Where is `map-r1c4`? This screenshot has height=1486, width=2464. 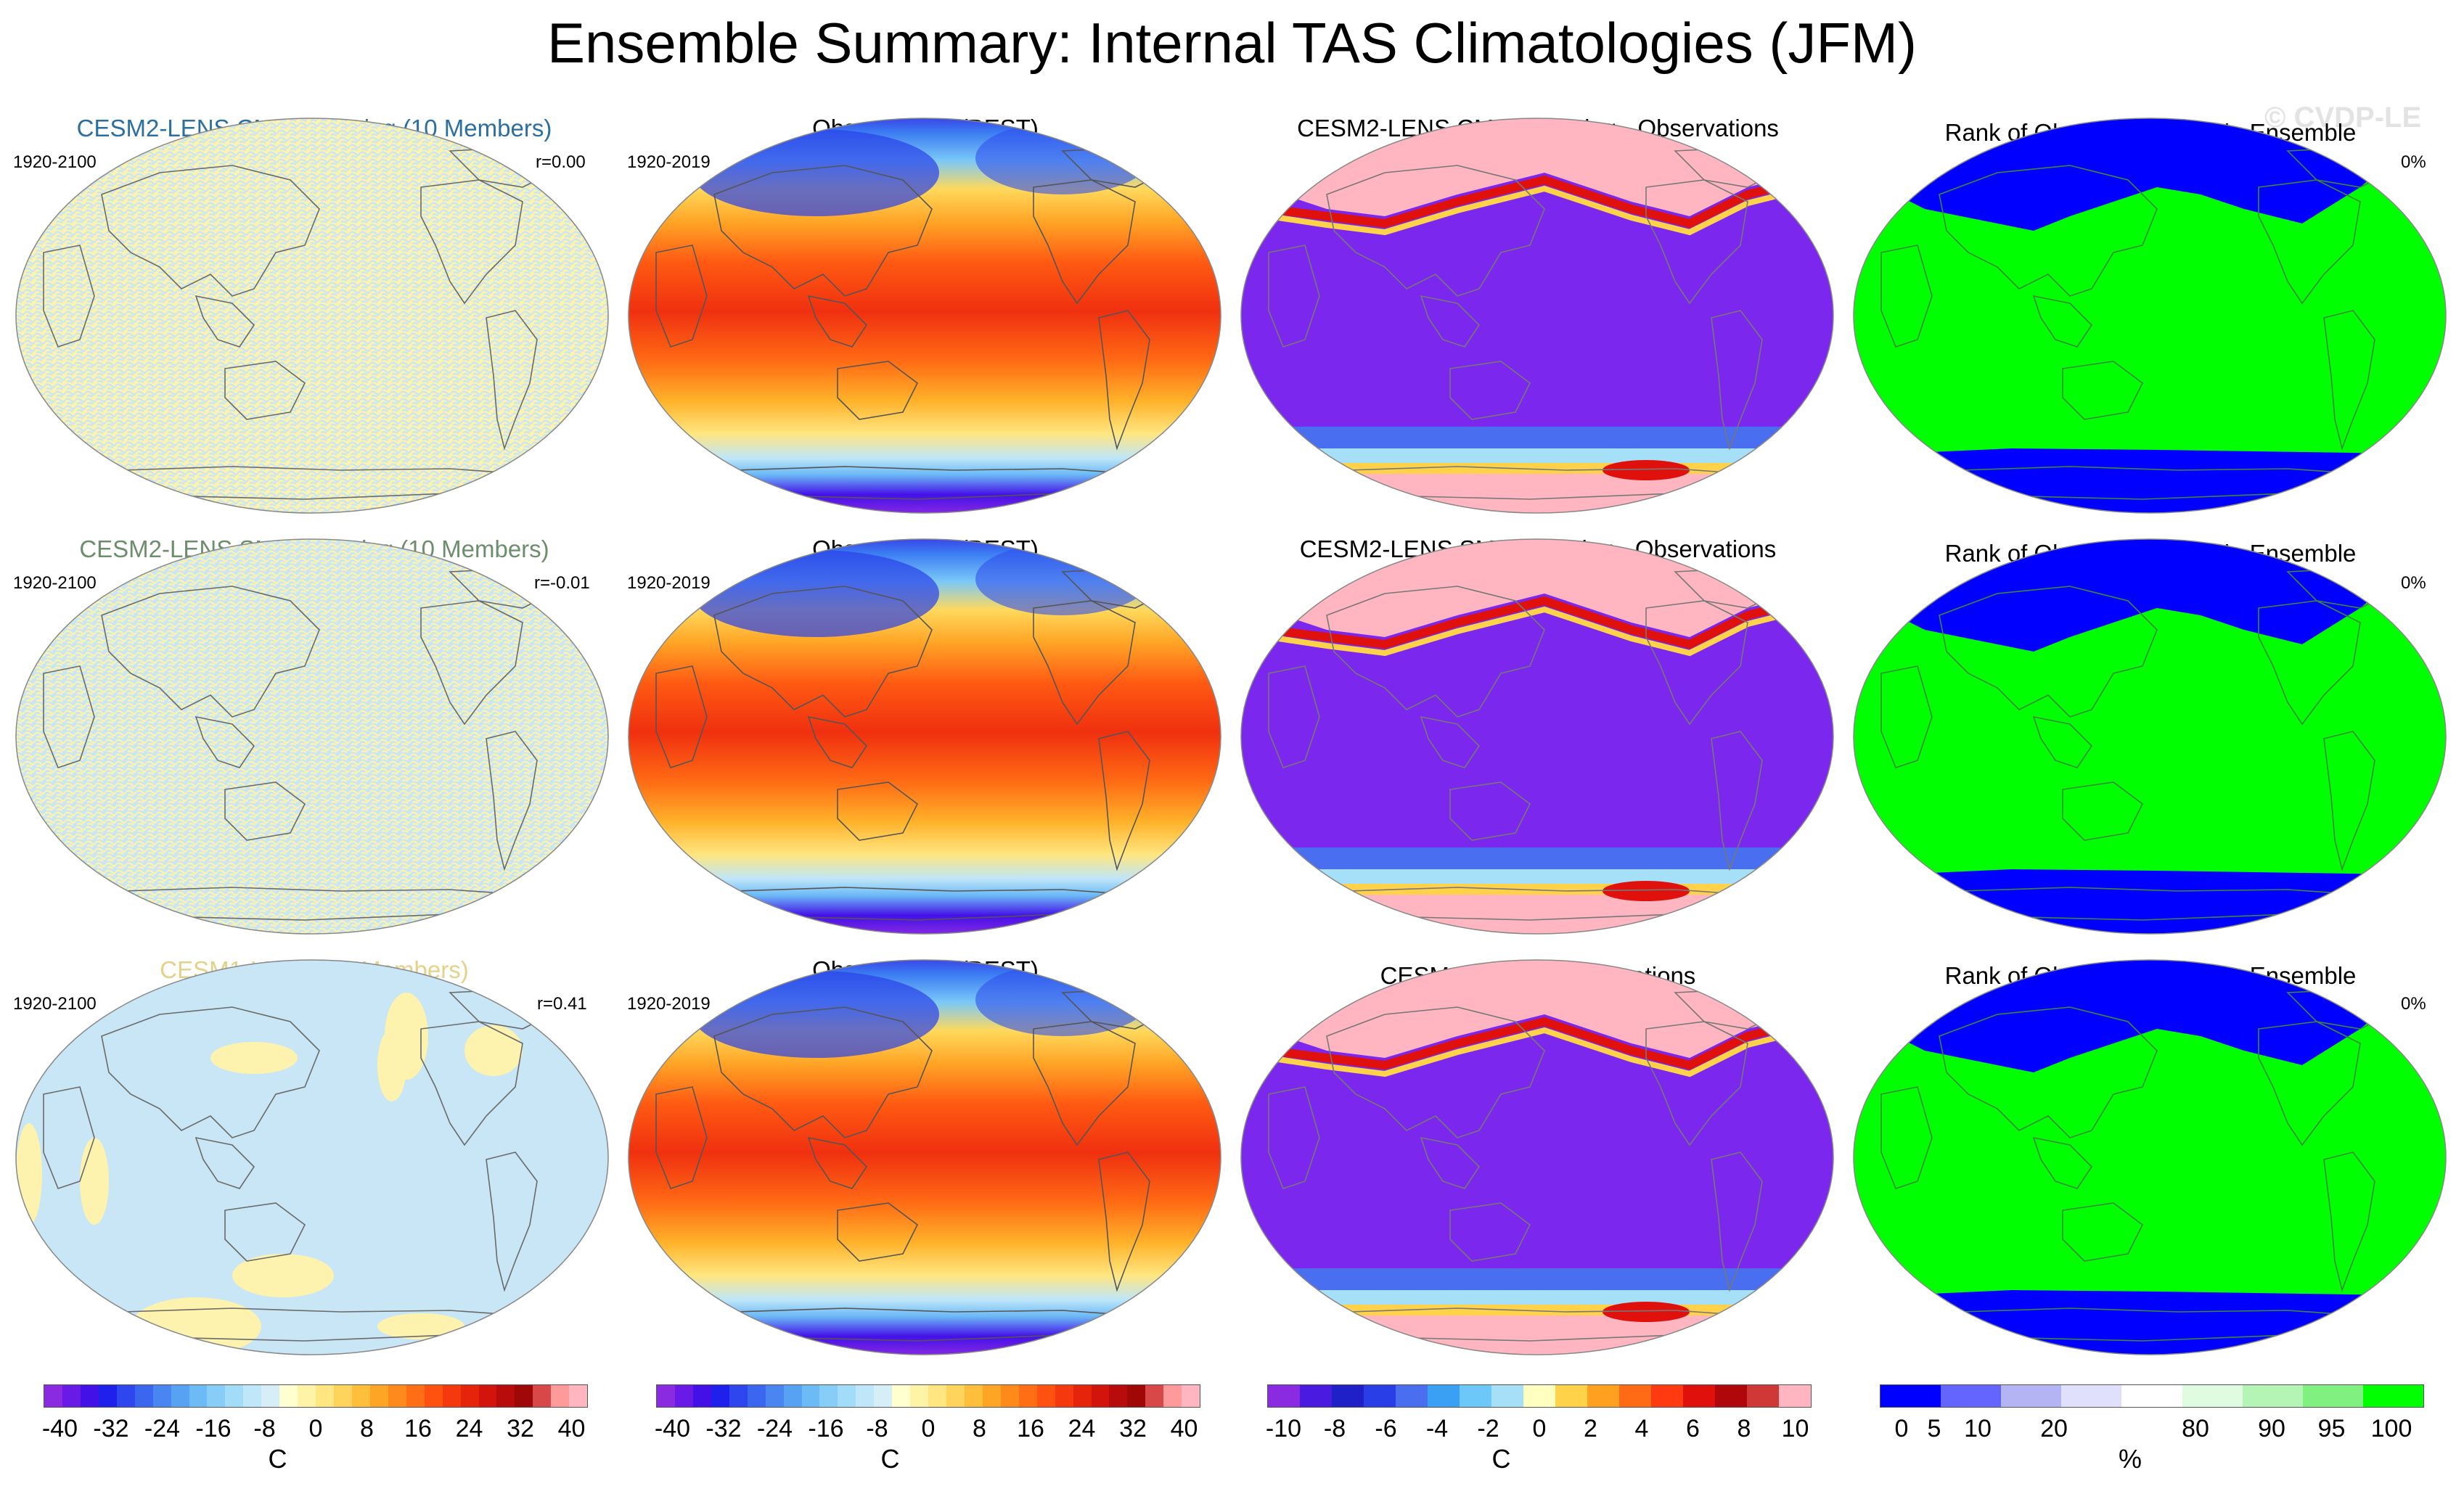
map-r1c4 is located at coordinates (2150, 316).